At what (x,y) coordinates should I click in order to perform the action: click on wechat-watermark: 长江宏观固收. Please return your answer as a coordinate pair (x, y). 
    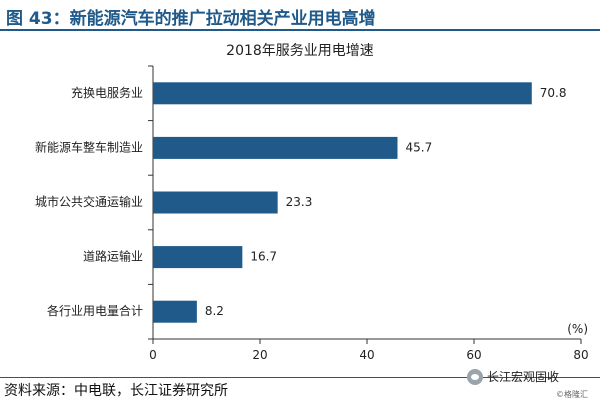
    Looking at the image, I should click on (513, 376).